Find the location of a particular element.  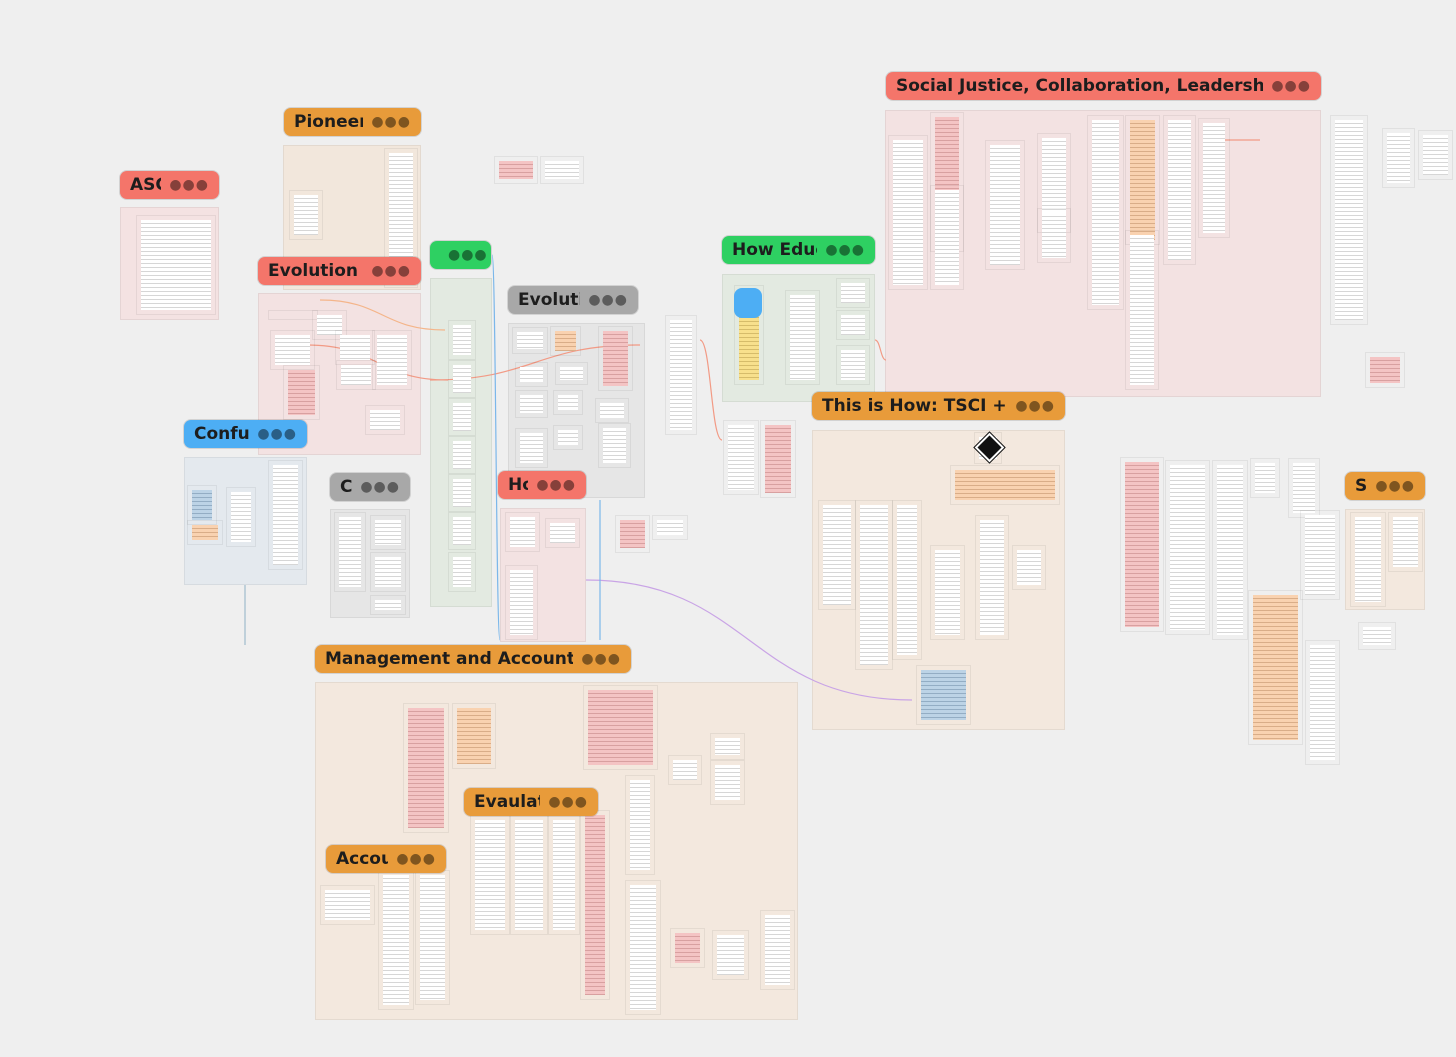

blue-shape is located at coordinates (748, 303).